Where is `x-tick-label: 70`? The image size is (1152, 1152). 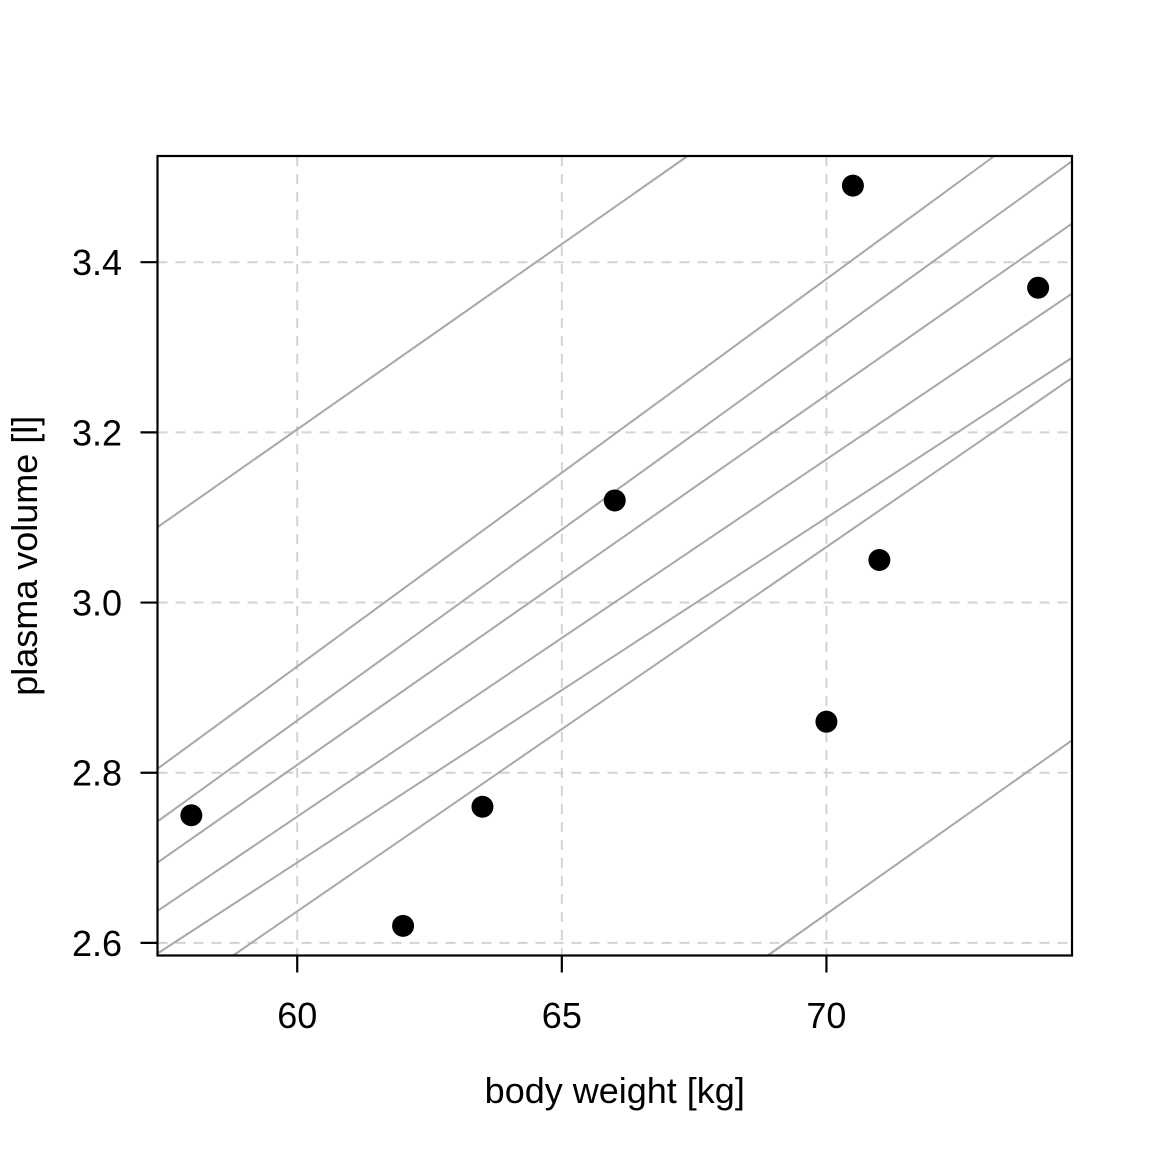 x-tick-label: 70 is located at coordinates (826, 1015).